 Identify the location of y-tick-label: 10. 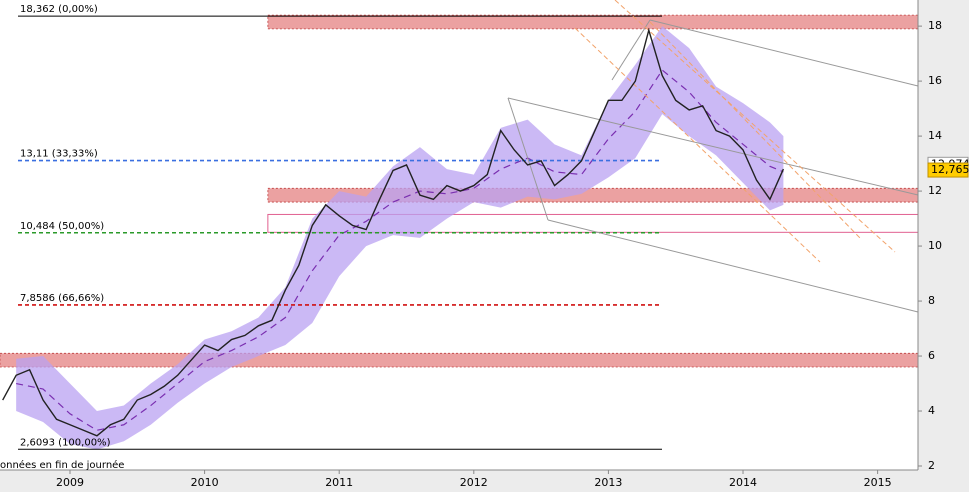
(935, 245).